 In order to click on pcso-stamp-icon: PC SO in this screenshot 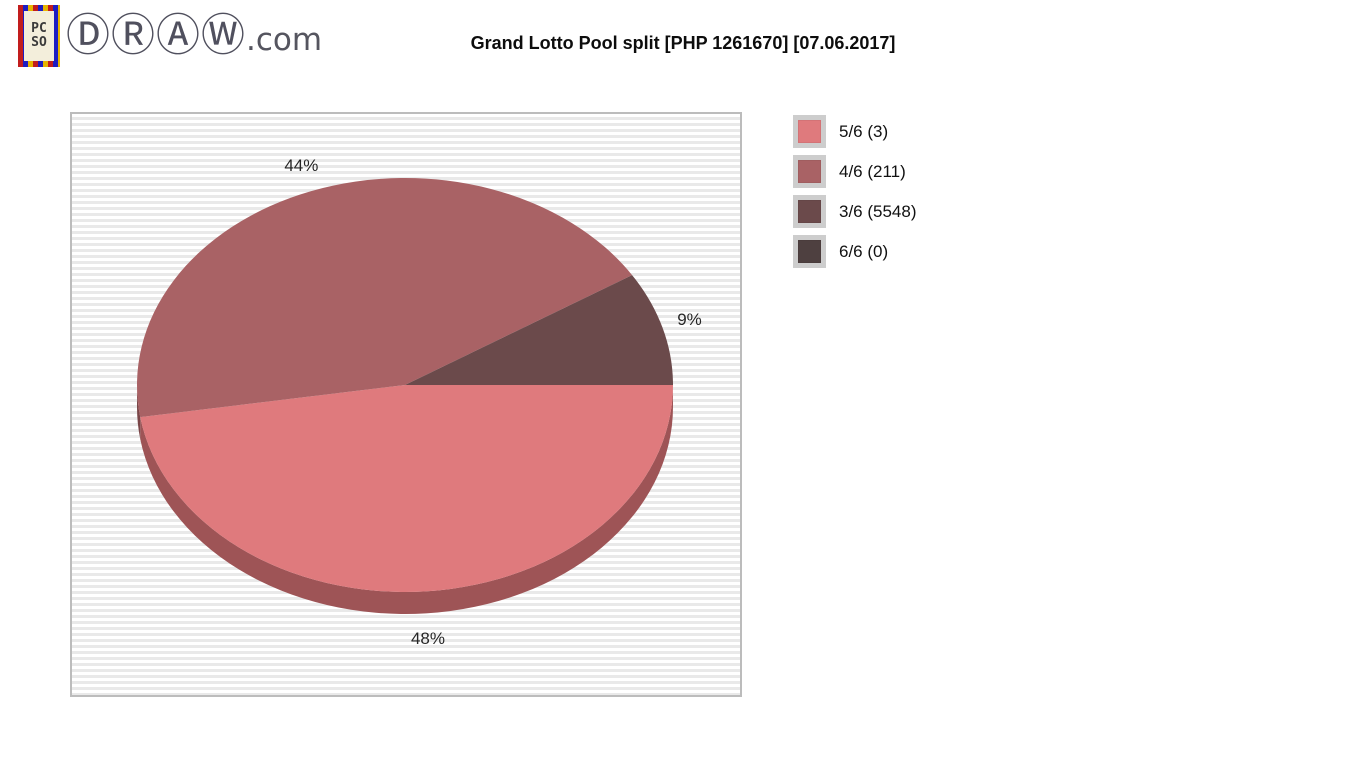, I will do `click(39, 36)`.